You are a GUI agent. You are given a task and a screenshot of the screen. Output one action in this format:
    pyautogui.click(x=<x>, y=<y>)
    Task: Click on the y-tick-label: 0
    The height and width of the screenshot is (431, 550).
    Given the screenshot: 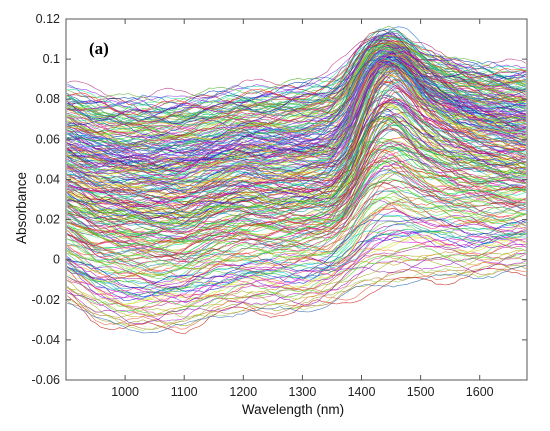 What is the action you would take?
    pyautogui.click(x=56, y=260)
    